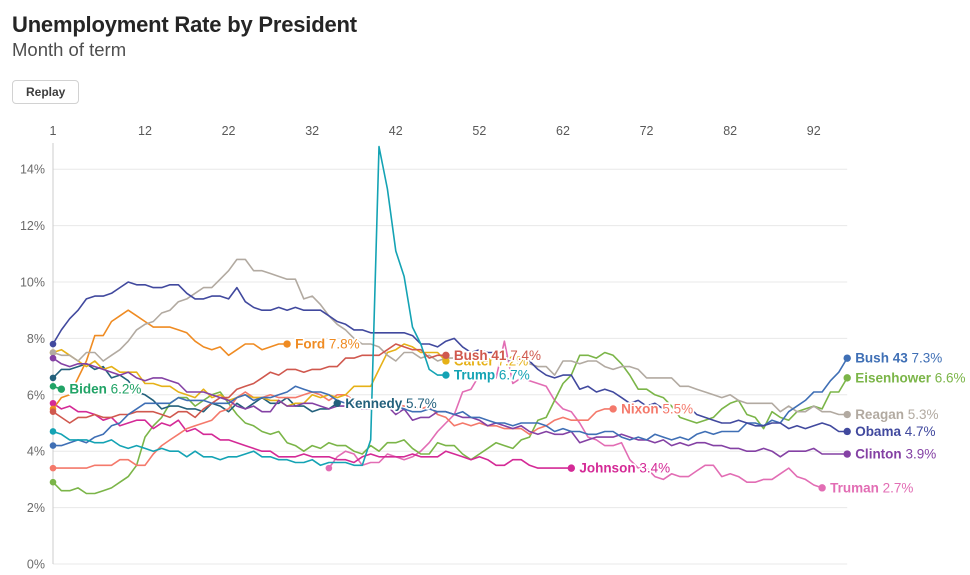  What do you see at coordinates (53, 131) in the screenshot?
I see `x-axis-tick: 1` at bounding box center [53, 131].